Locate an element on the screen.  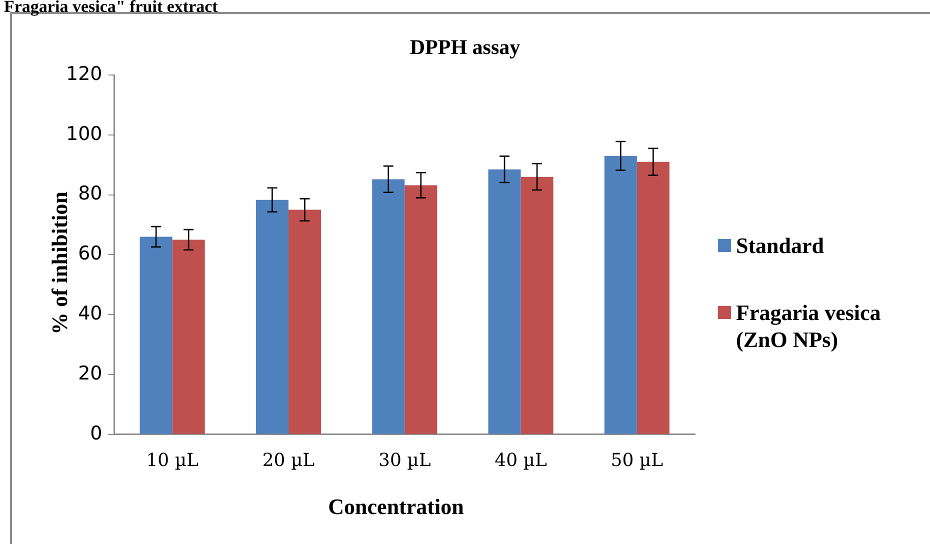
text: Fragaria vesica" fruit extract is located at coordinates (111, 8).